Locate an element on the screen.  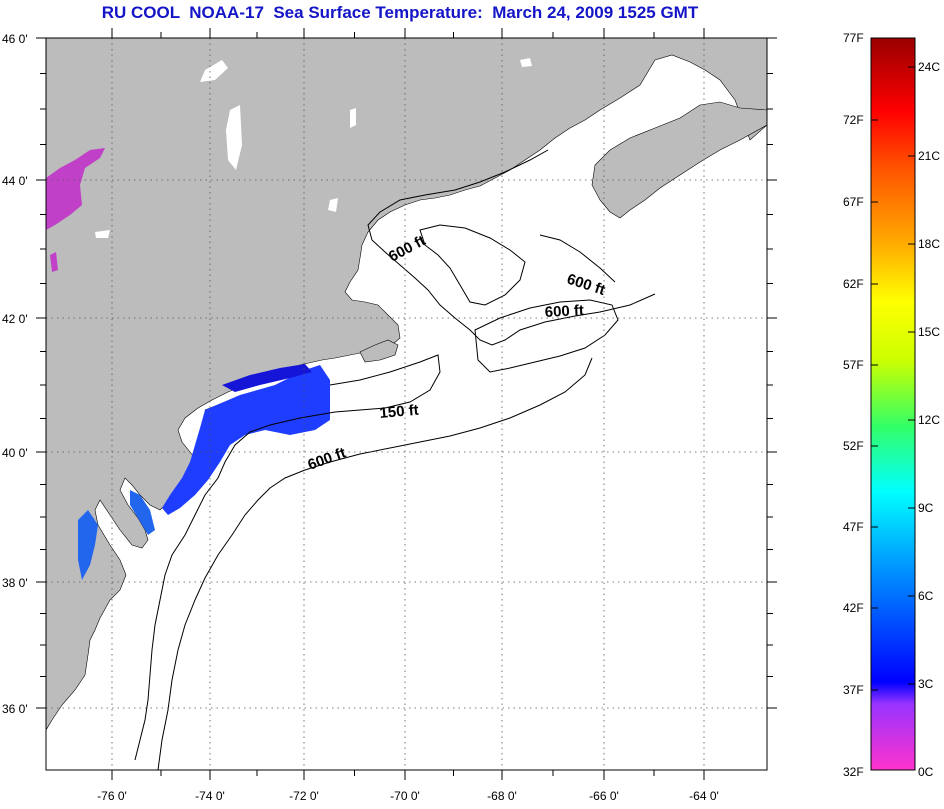
colorbar-ticks is located at coordinates (893, 404).